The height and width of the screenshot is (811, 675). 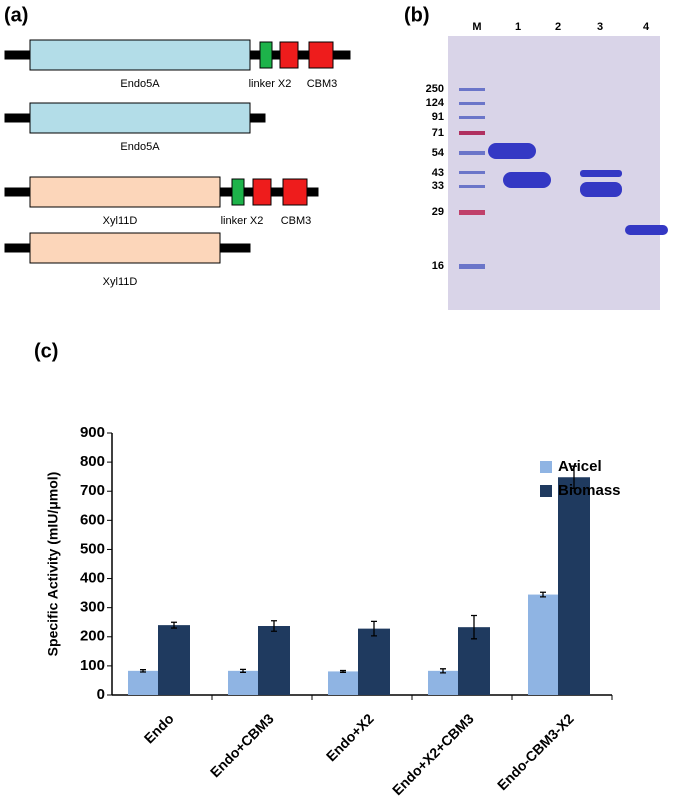 What do you see at coordinates (580, 466) in the screenshot?
I see `legend-label: Avicel` at bounding box center [580, 466].